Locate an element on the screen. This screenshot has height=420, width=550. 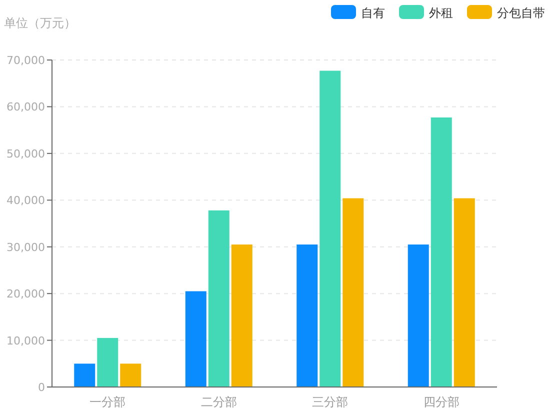
x-tick-label: 四分部 is located at coordinates (441, 402).